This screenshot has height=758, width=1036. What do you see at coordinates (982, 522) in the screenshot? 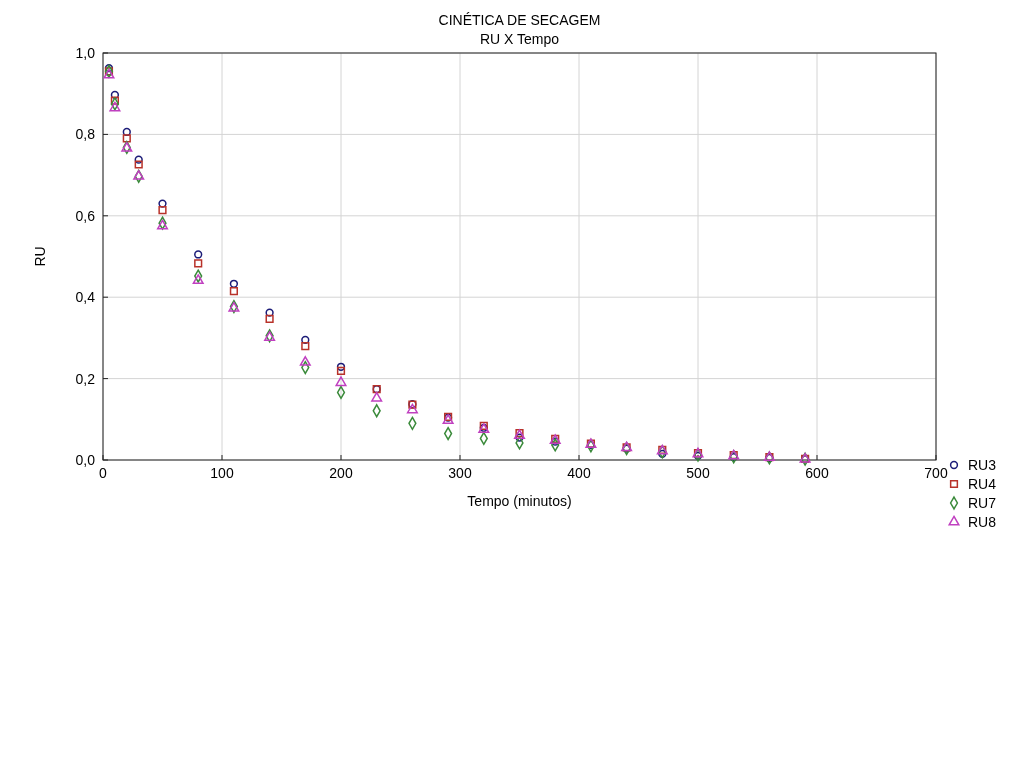
I see `legend-label: RU8` at bounding box center [982, 522].